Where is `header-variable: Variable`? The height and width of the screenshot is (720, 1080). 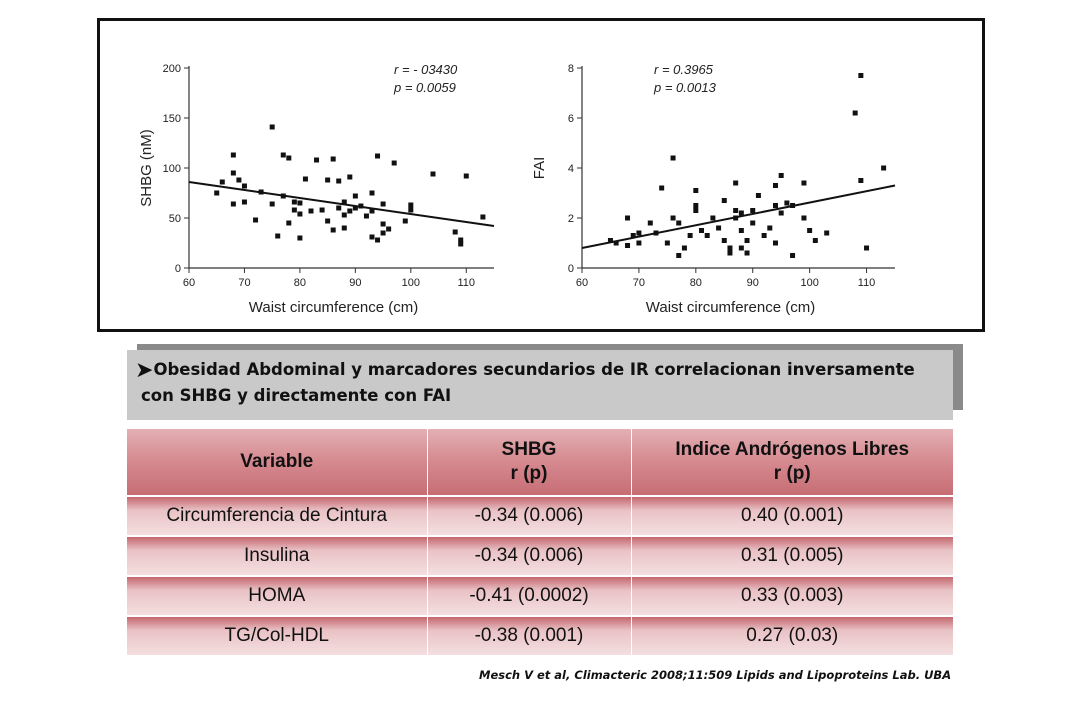 header-variable: Variable is located at coordinates (277, 462).